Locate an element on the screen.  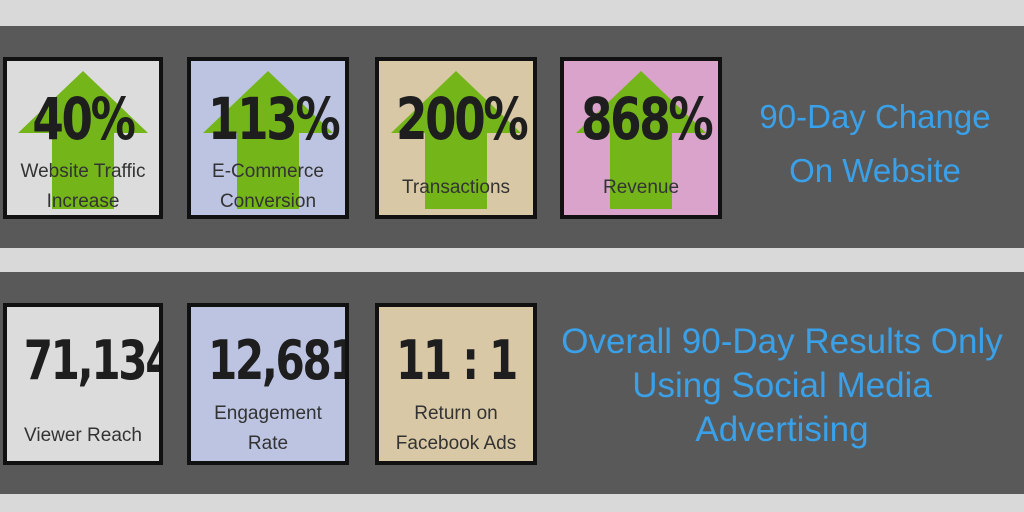
headline-line: Overall 90-Day Results Only is located at coordinates (782, 341).